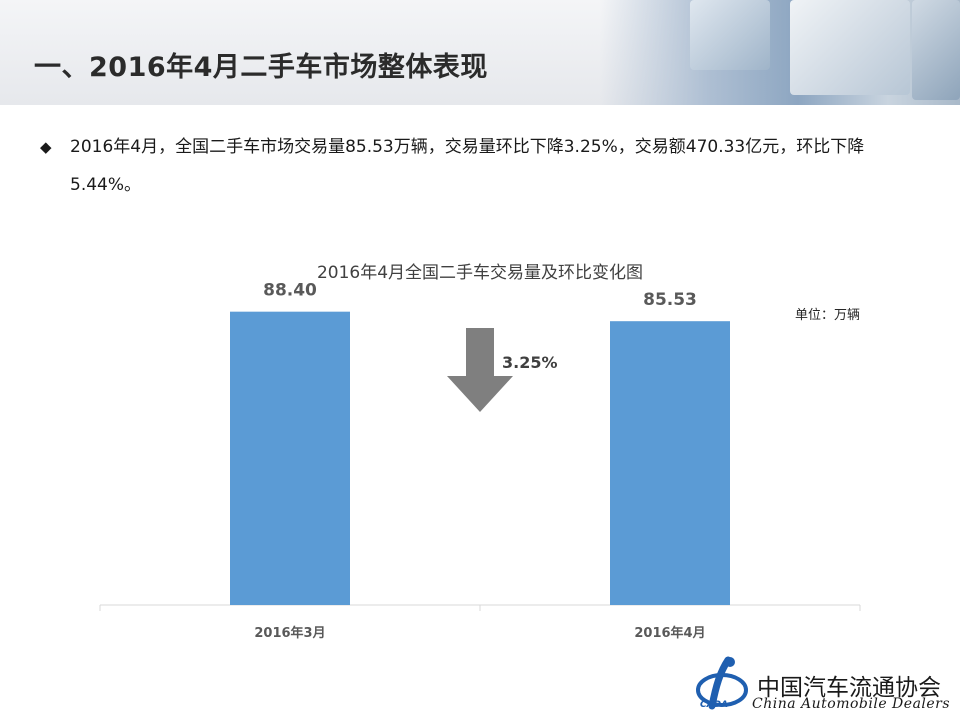 This screenshot has height=720, width=960. Describe the element at coordinates (290, 291) in the screenshot. I see `data-label: 88.40` at that location.